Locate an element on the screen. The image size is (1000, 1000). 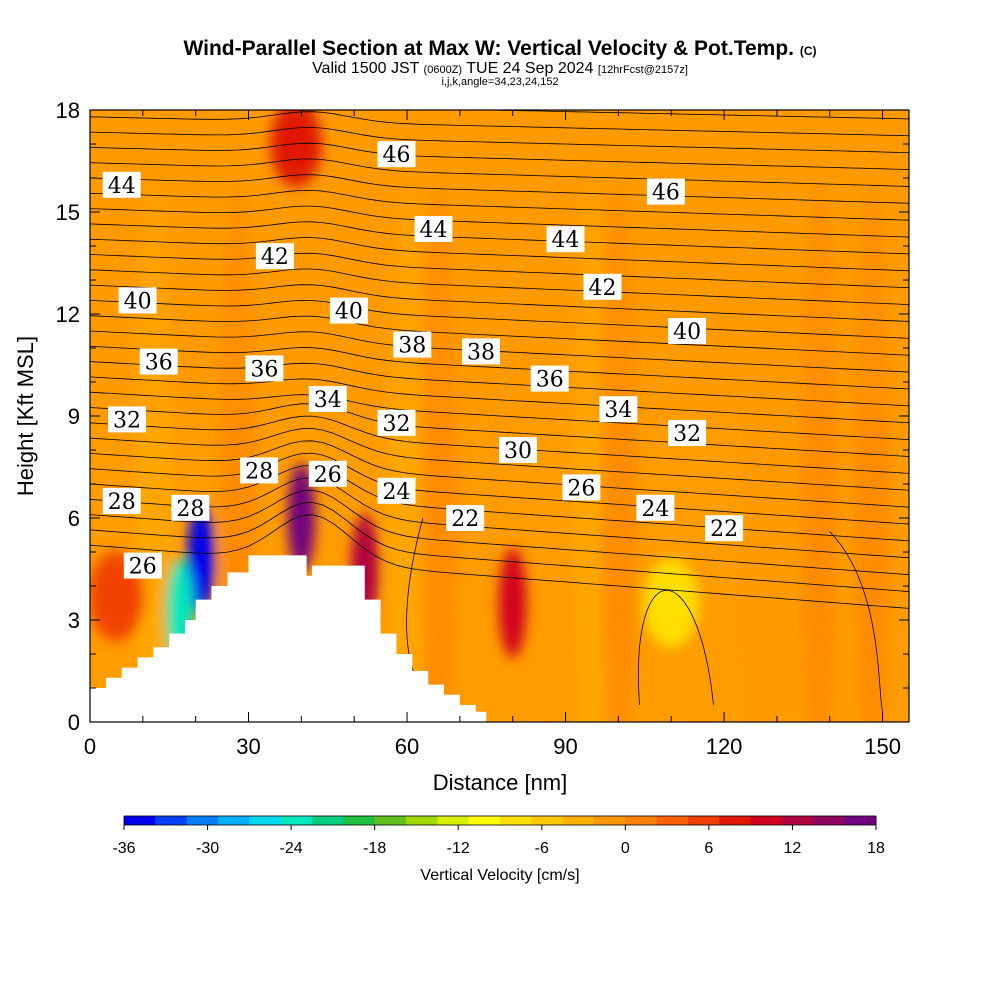
x-tick-label: 30 is located at coordinates (248, 746).